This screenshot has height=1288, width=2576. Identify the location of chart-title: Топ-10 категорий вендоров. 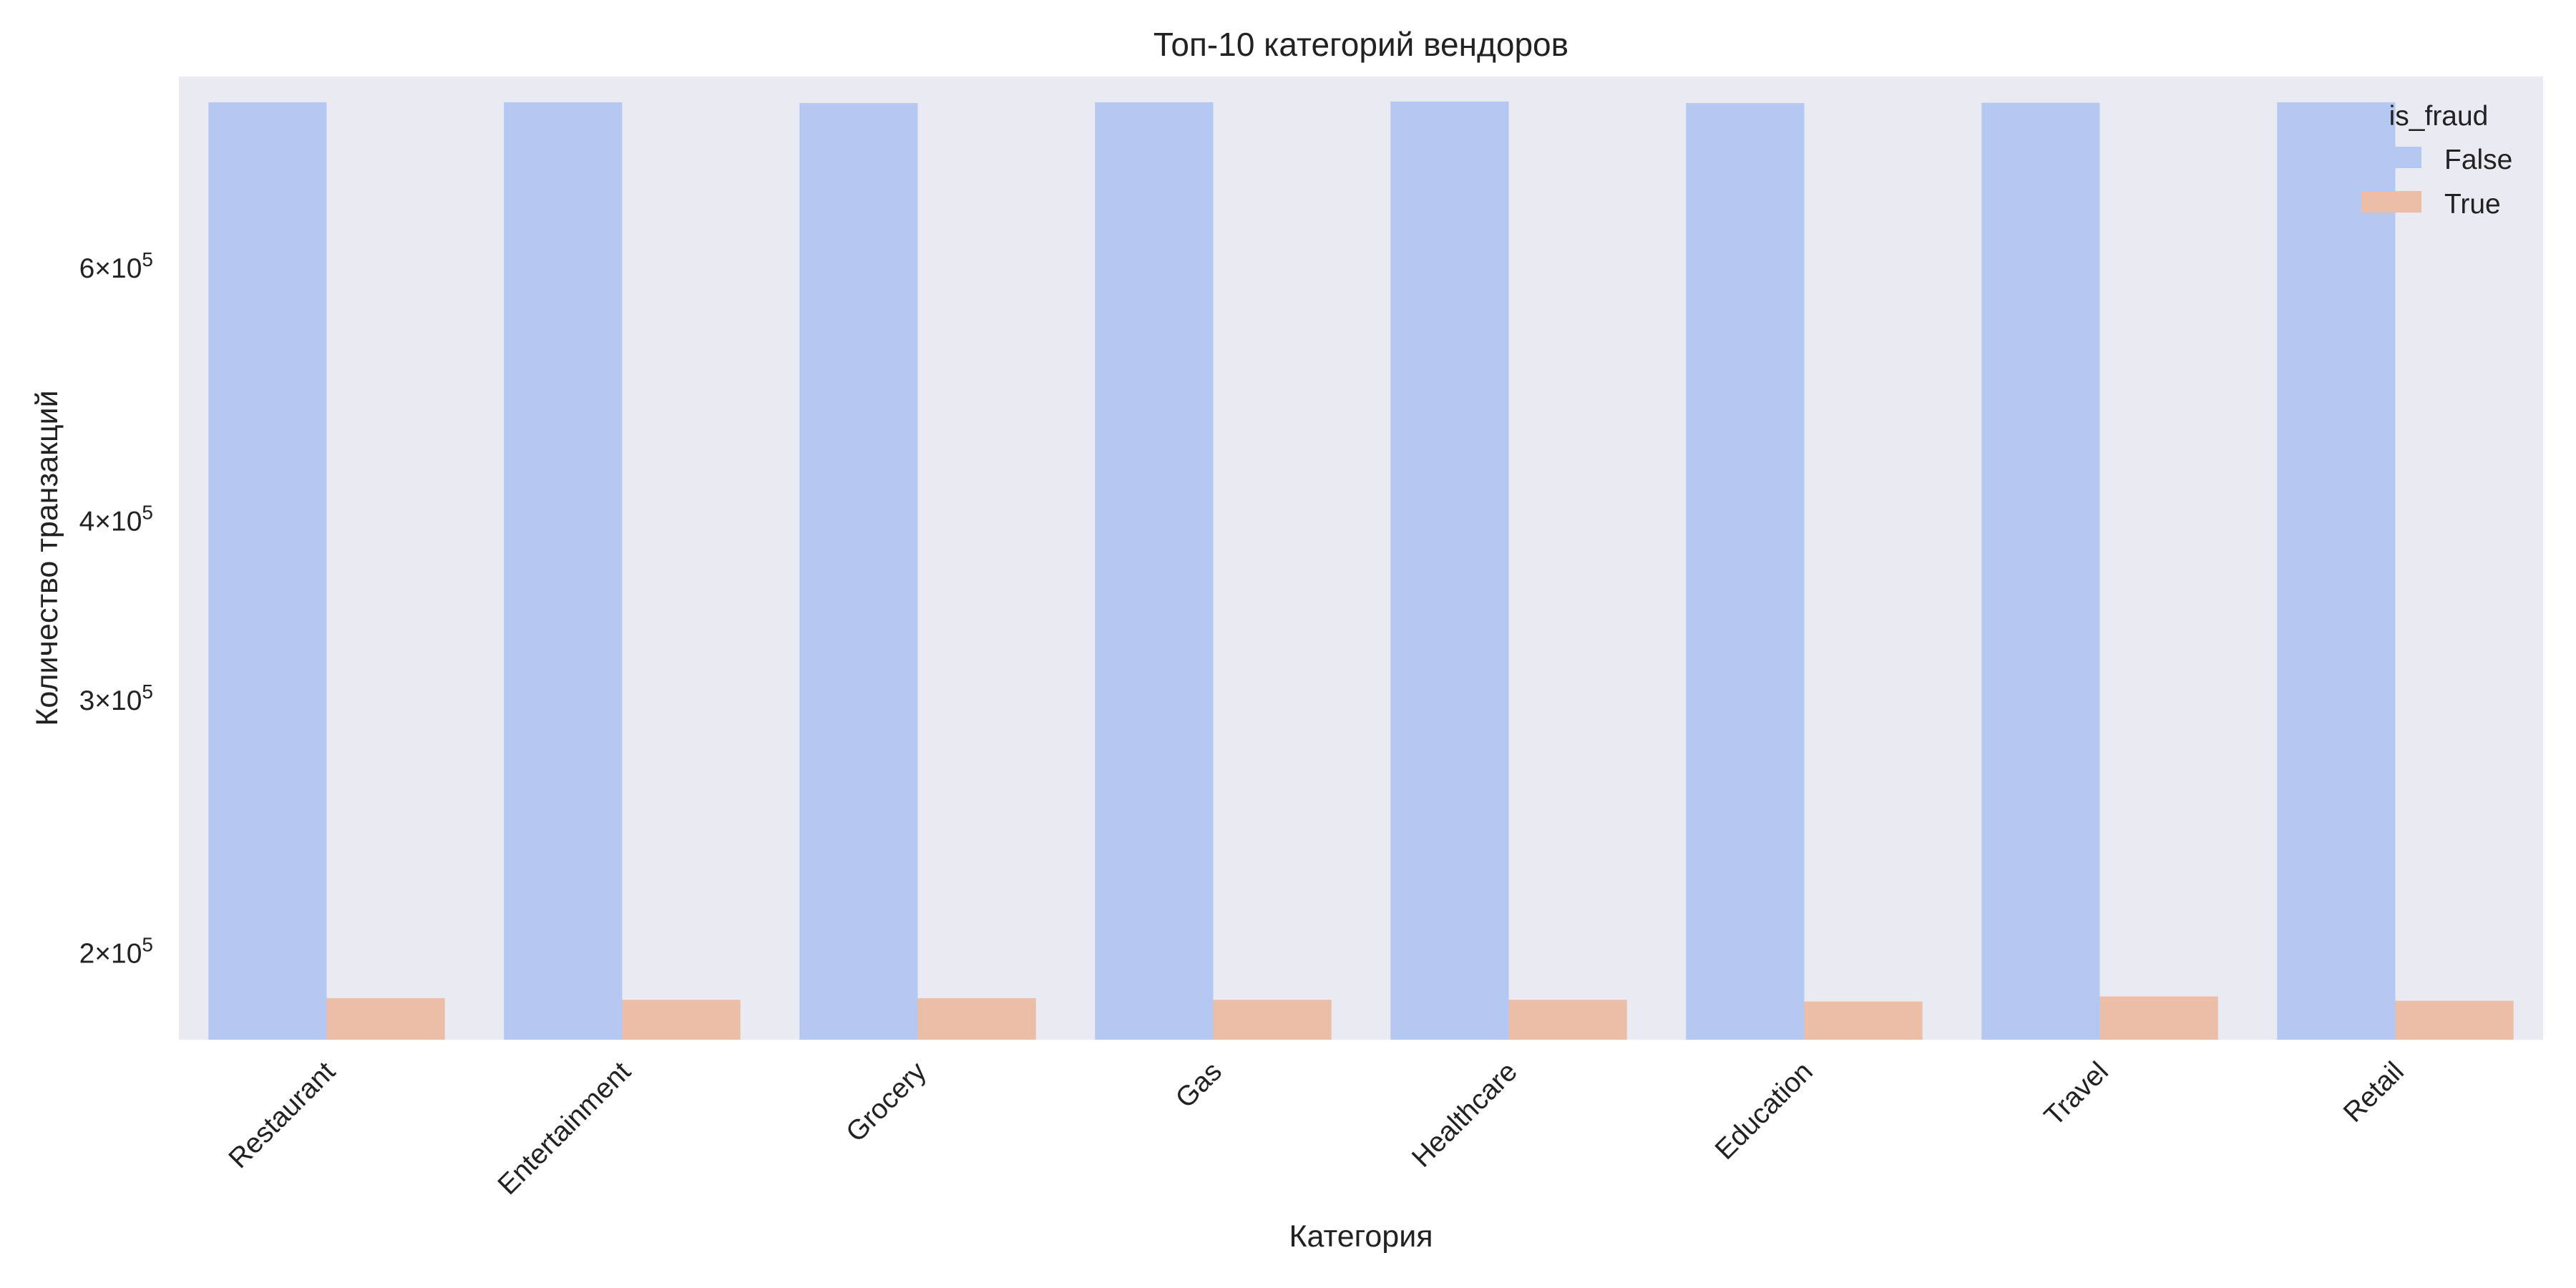
(1360, 44).